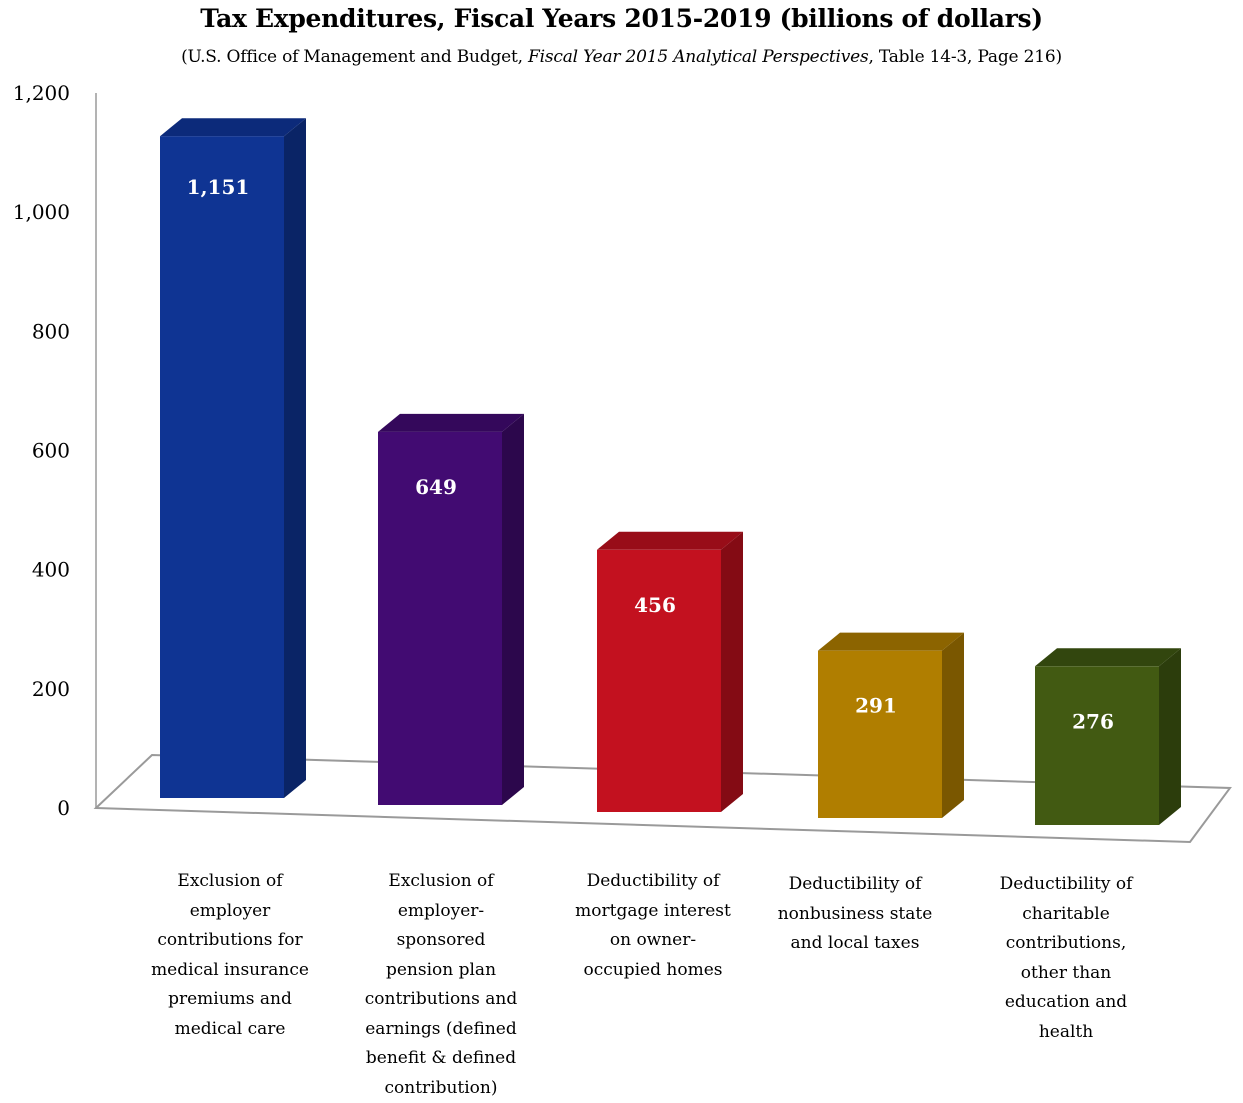  Describe the element at coordinates (1093, 721) in the screenshot. I see `bar-value-label: 276` at that location.